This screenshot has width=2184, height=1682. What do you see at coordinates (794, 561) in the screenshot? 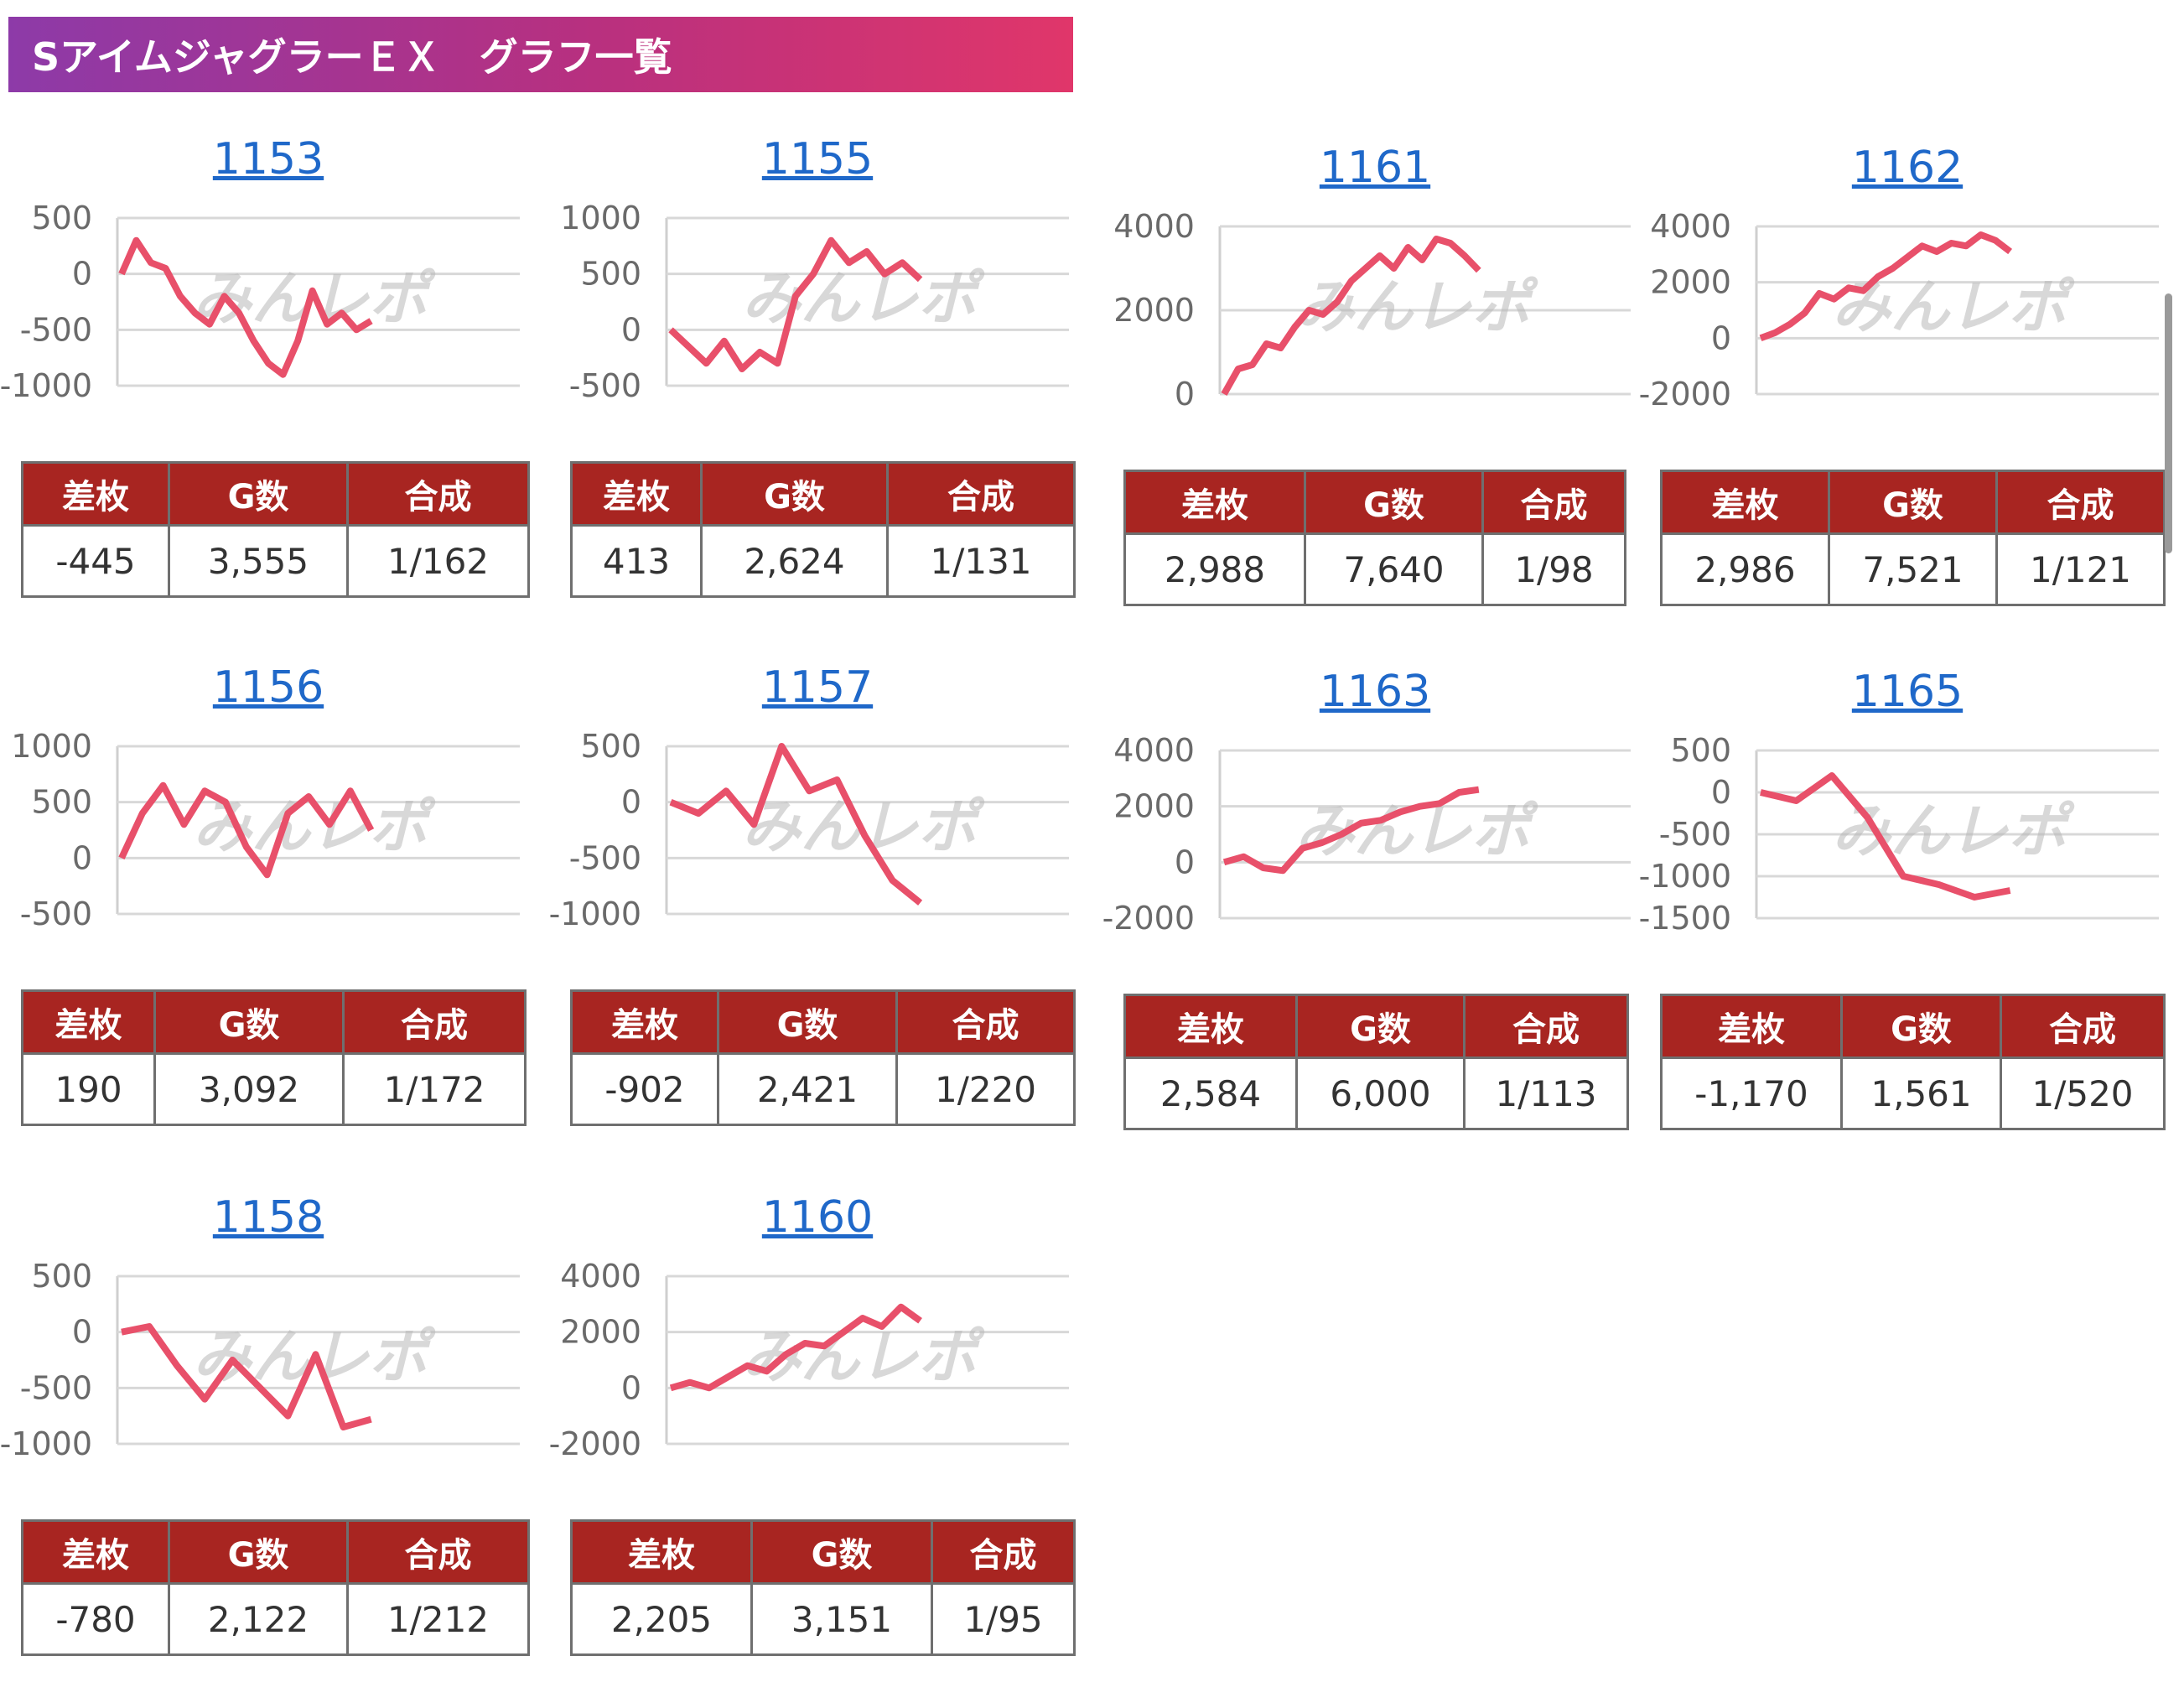
I see `games-value: 2,624` at bounding box center [794, 561].